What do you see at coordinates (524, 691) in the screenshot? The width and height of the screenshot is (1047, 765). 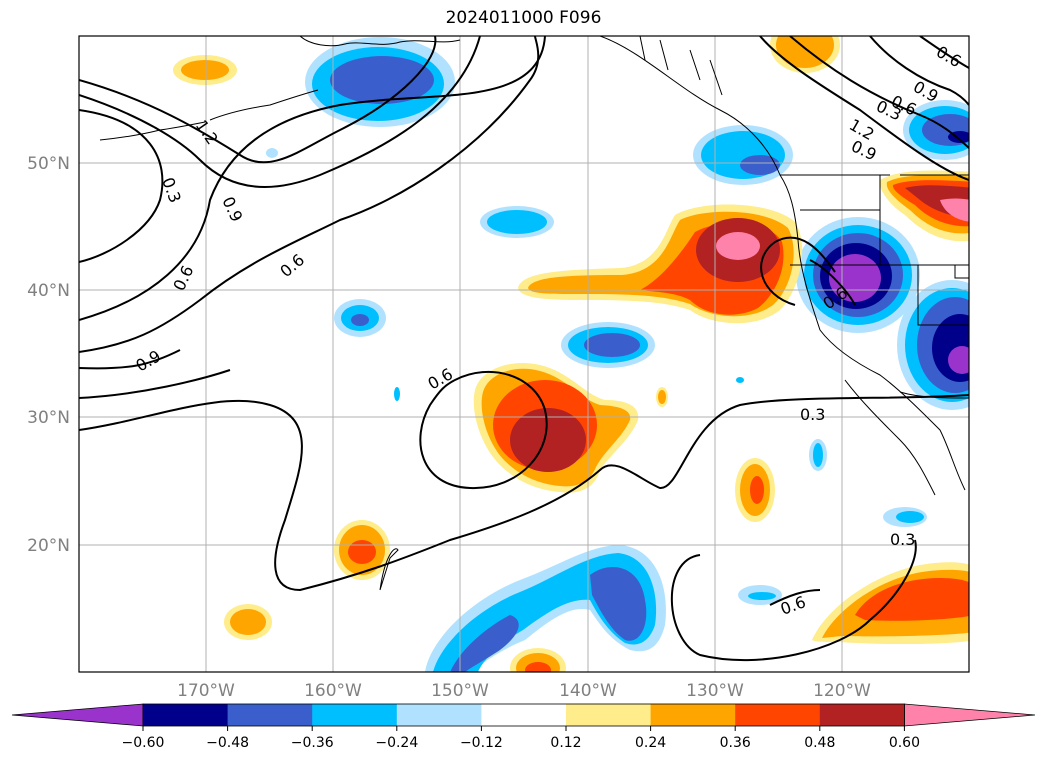 I see `longitude-labels: 170°W 160°W 150°W 140°W 130°W 120°W` at bounding box center [524, 691].